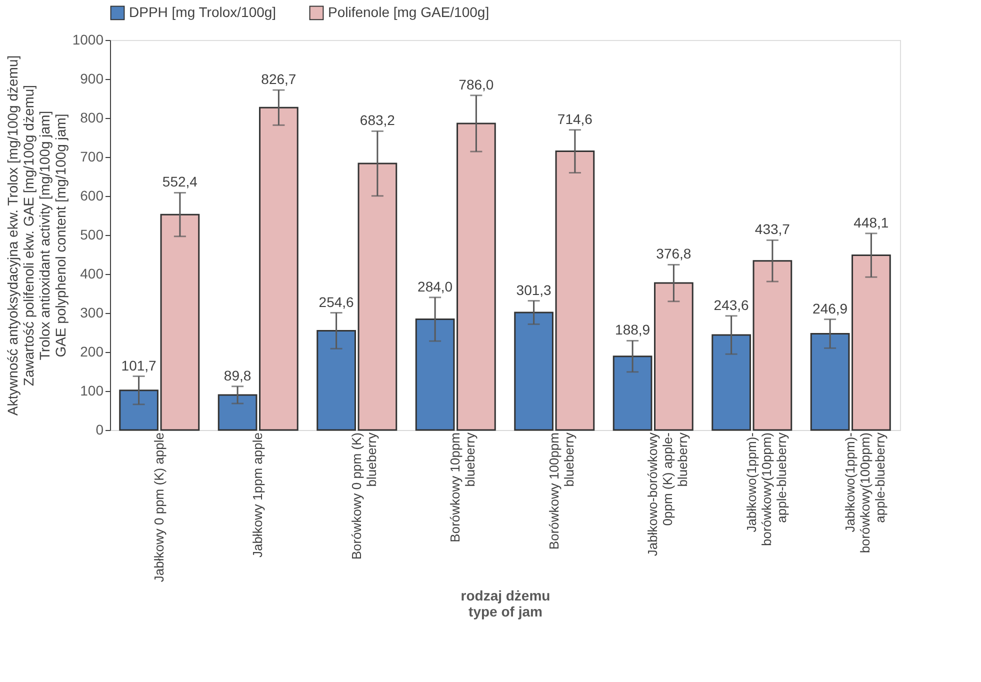  Describe the element at coordinates (100, 430) in the screenshot. I see `y-tick-label: 0` at that location.